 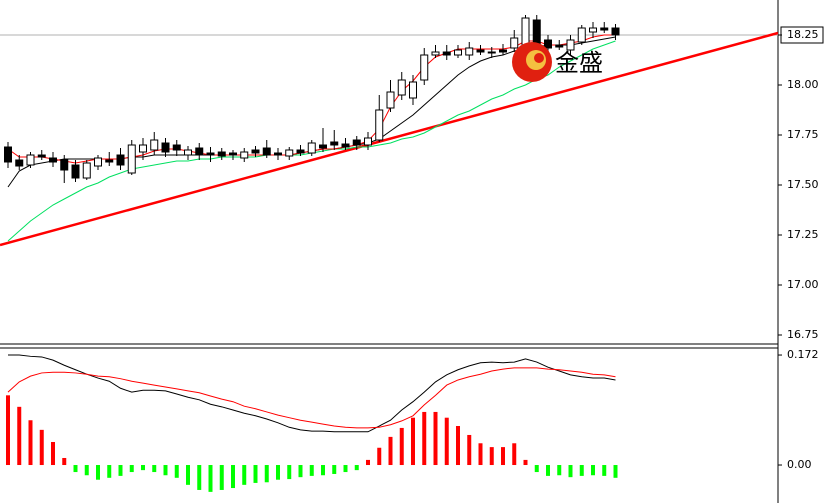 I want to click on y-tick-label: 0.172, so click(x=803, y=354).